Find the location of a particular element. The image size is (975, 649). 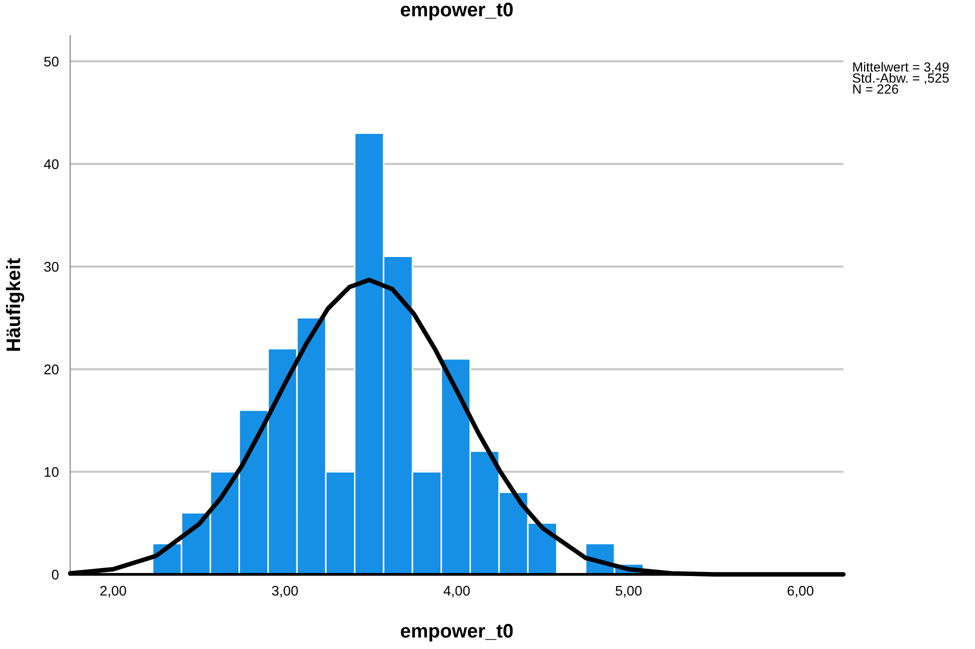

x-tick-label: 2,00 is located at coordinates (113, 592).